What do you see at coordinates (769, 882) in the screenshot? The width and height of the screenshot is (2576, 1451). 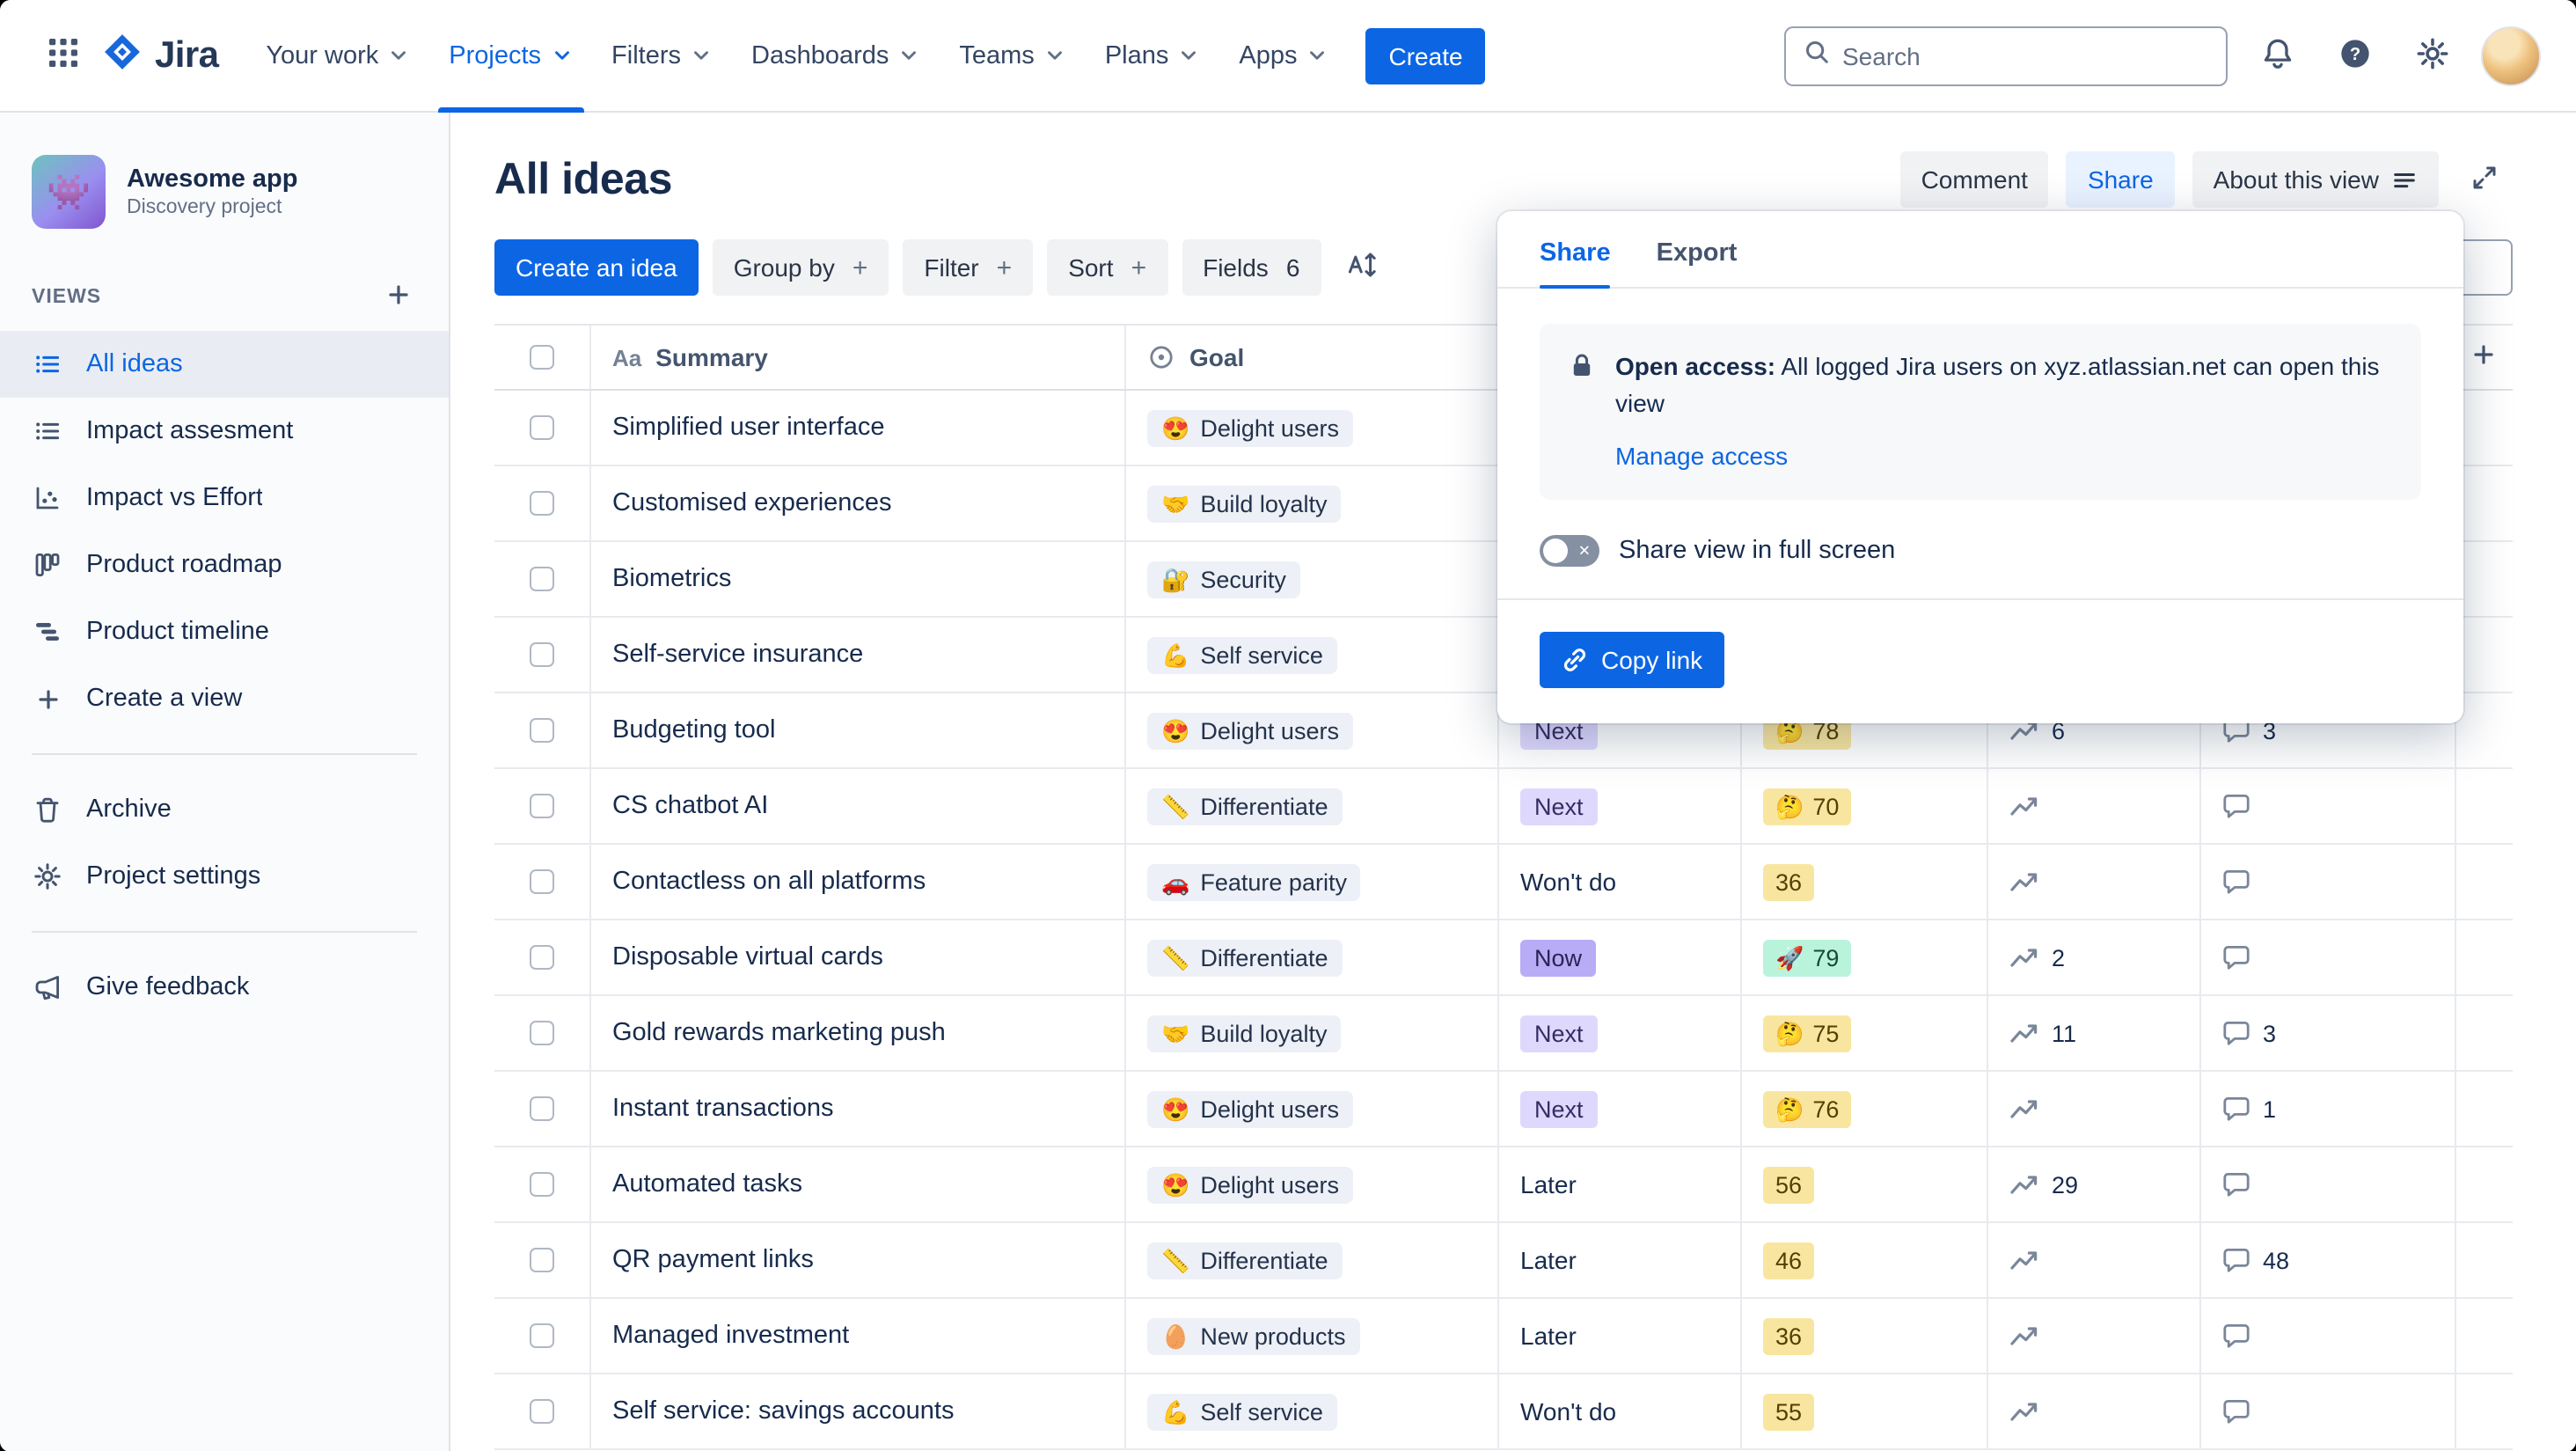 I see `idea-summary: Contactless on all platforms` at bounding box center [769, 882].